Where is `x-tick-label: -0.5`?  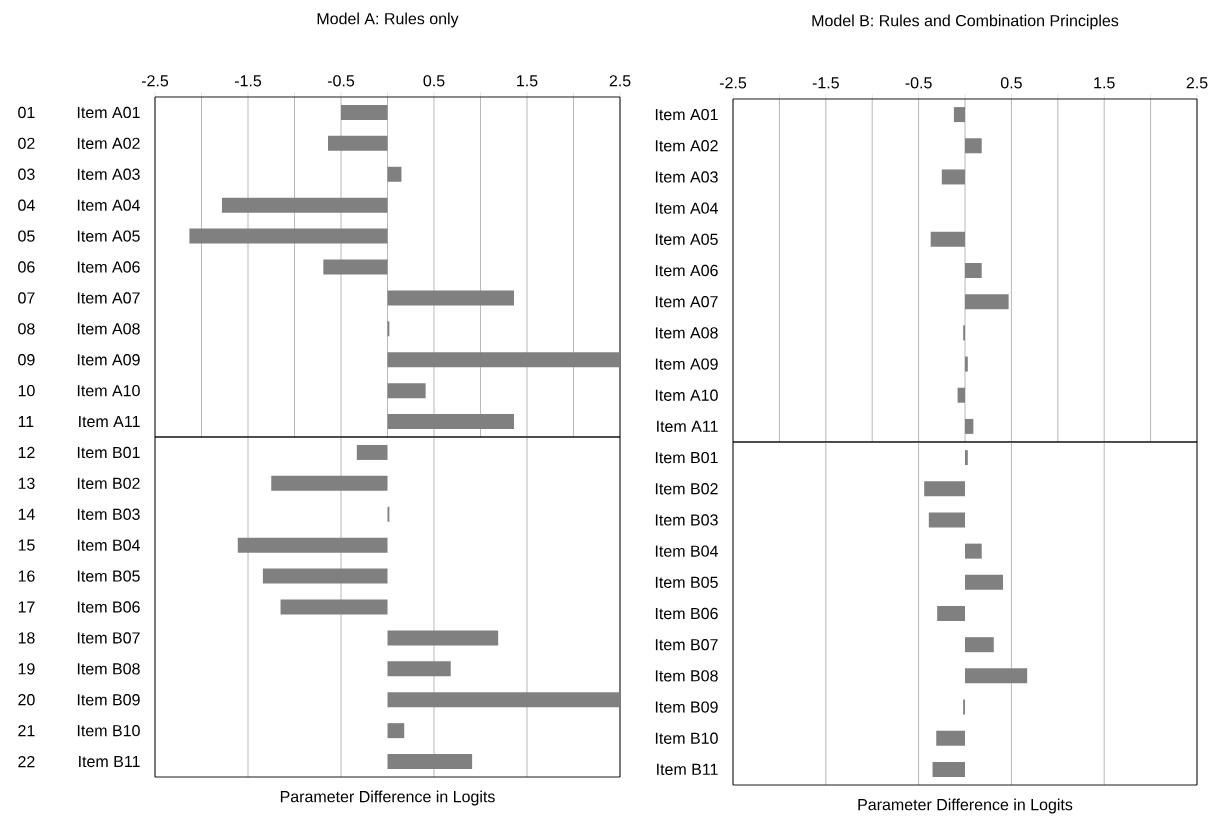 x-tick-label: -0.5 is located at coordinates (341, 81).